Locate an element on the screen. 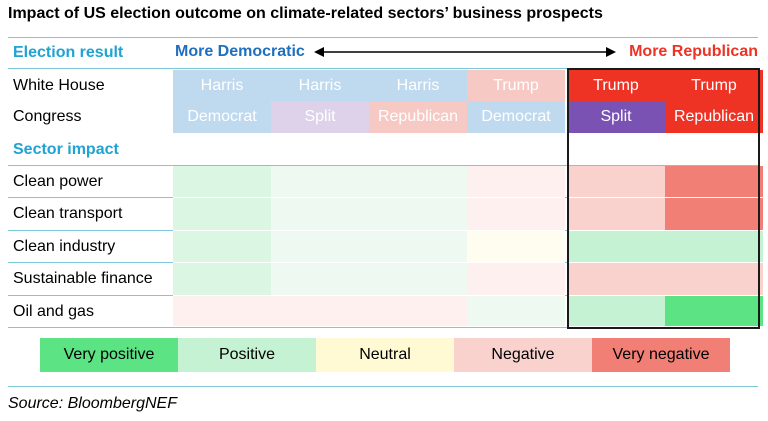  more-republican-label: More Republican is located at coordinates (693, 51).